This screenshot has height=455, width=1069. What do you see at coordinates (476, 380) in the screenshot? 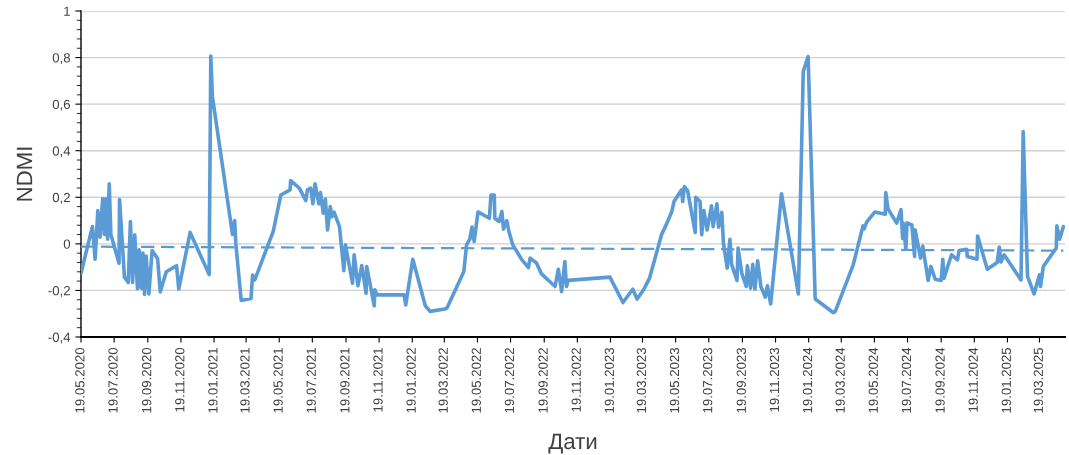
I see `x-tick-label: 19.05.2022` at bounding box center [476, 380].